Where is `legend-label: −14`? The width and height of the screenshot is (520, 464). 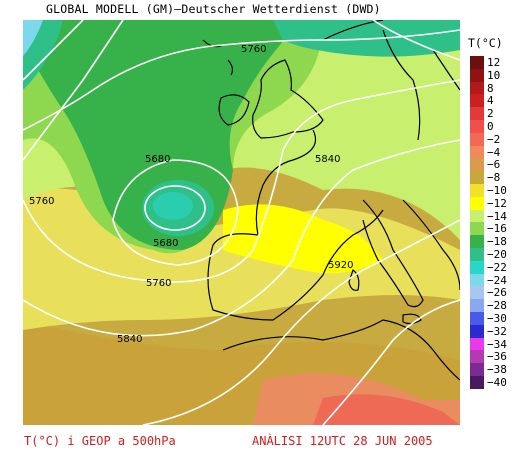 legend-label: −14 is located at coordinates (497, 216).